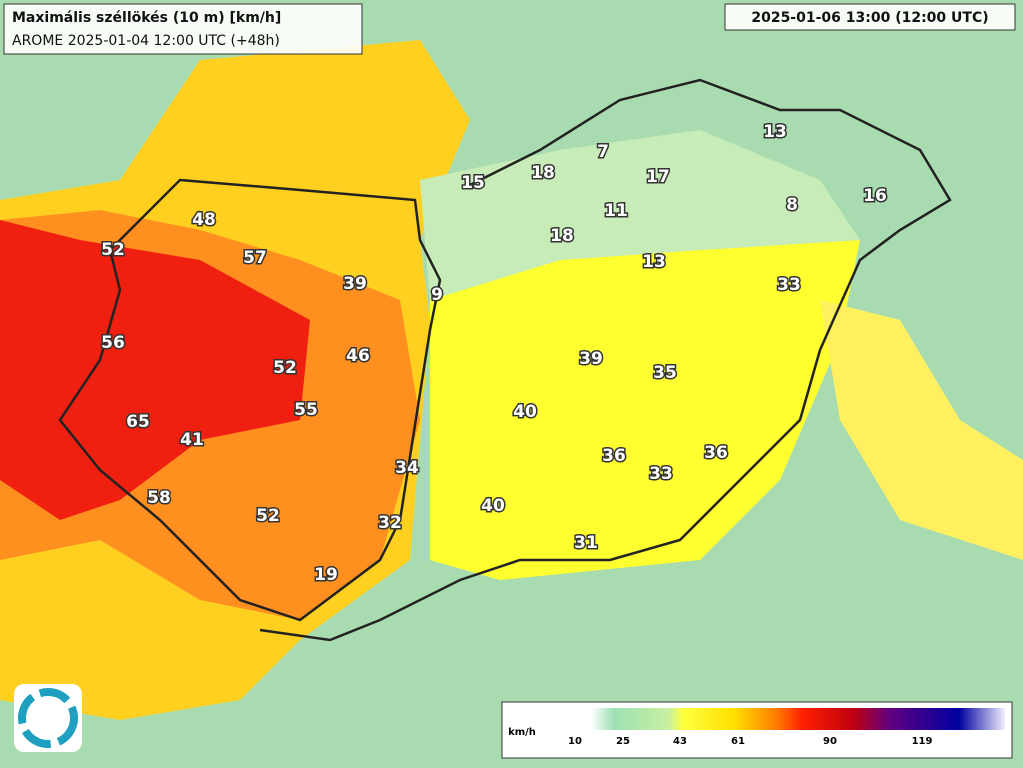  I want to click on header-box, so click(183, 29).